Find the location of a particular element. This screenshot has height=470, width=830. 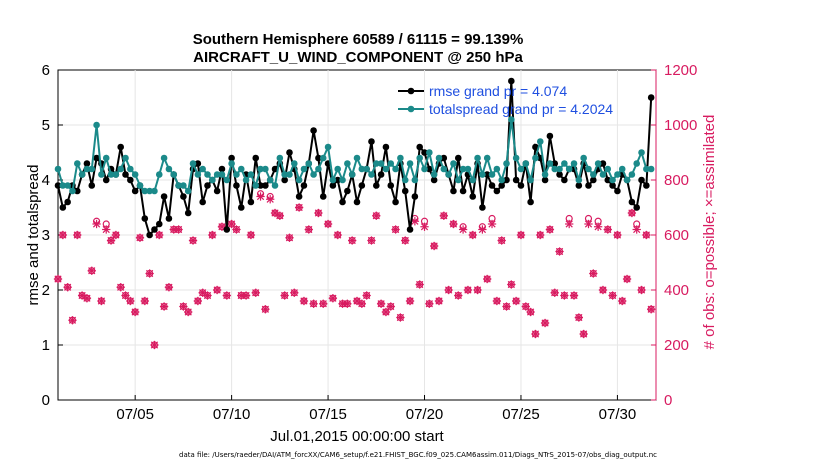

x-tick-label: 07/15 is located at coordinates (328, 414).